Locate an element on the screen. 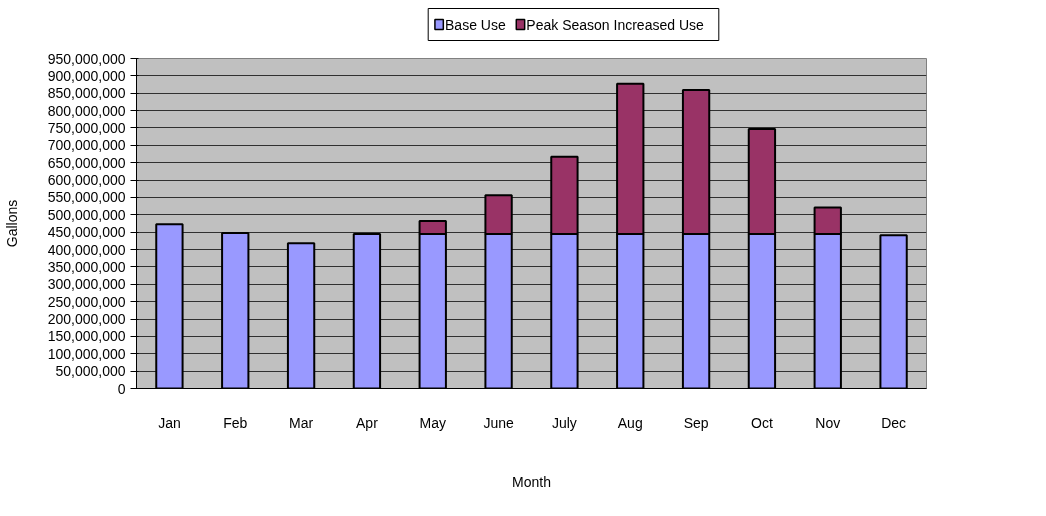  y-tick-label: 750,000,000 is located at coordinates (86, 127).